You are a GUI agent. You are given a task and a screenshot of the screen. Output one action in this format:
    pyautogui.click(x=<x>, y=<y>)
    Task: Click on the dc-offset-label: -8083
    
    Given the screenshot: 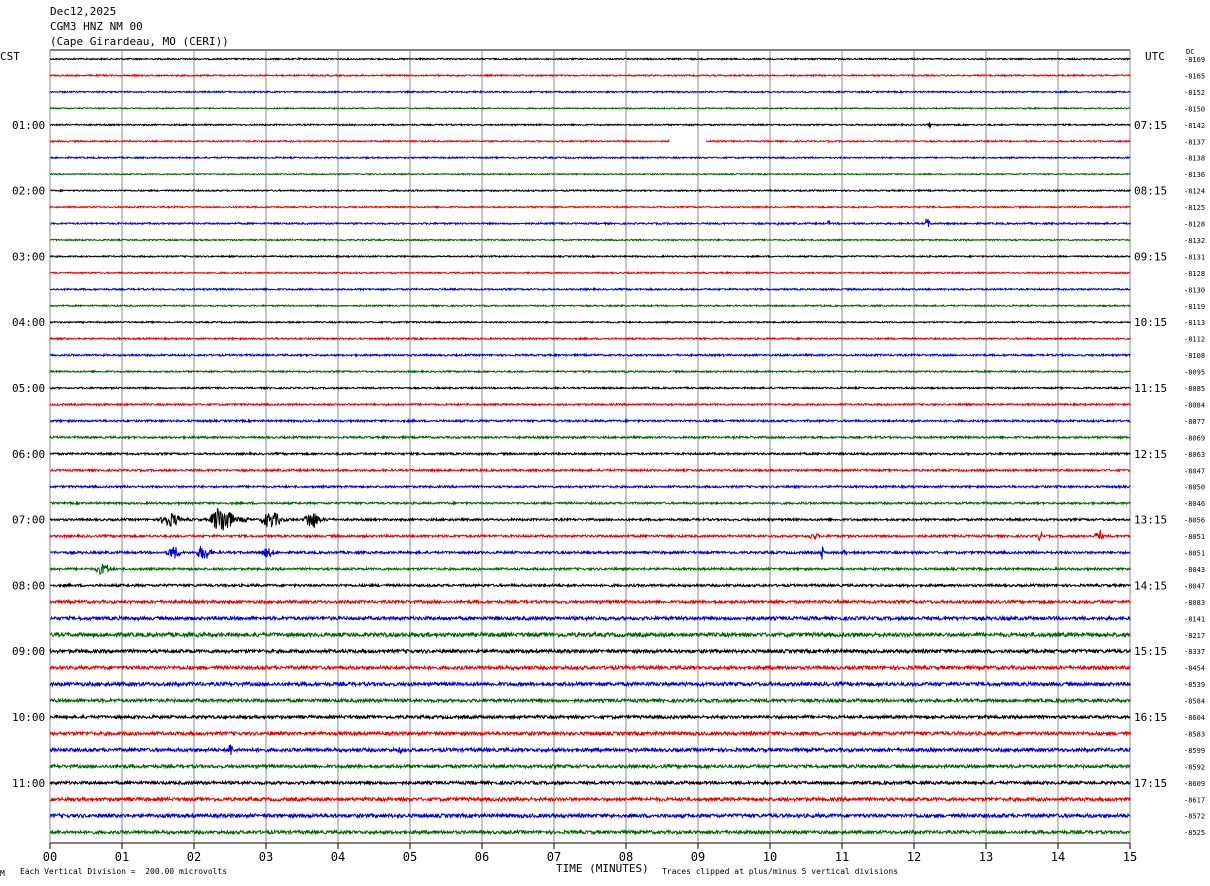 What is the action you would take?
    pyautogui.click(x=1194, y=603)
    